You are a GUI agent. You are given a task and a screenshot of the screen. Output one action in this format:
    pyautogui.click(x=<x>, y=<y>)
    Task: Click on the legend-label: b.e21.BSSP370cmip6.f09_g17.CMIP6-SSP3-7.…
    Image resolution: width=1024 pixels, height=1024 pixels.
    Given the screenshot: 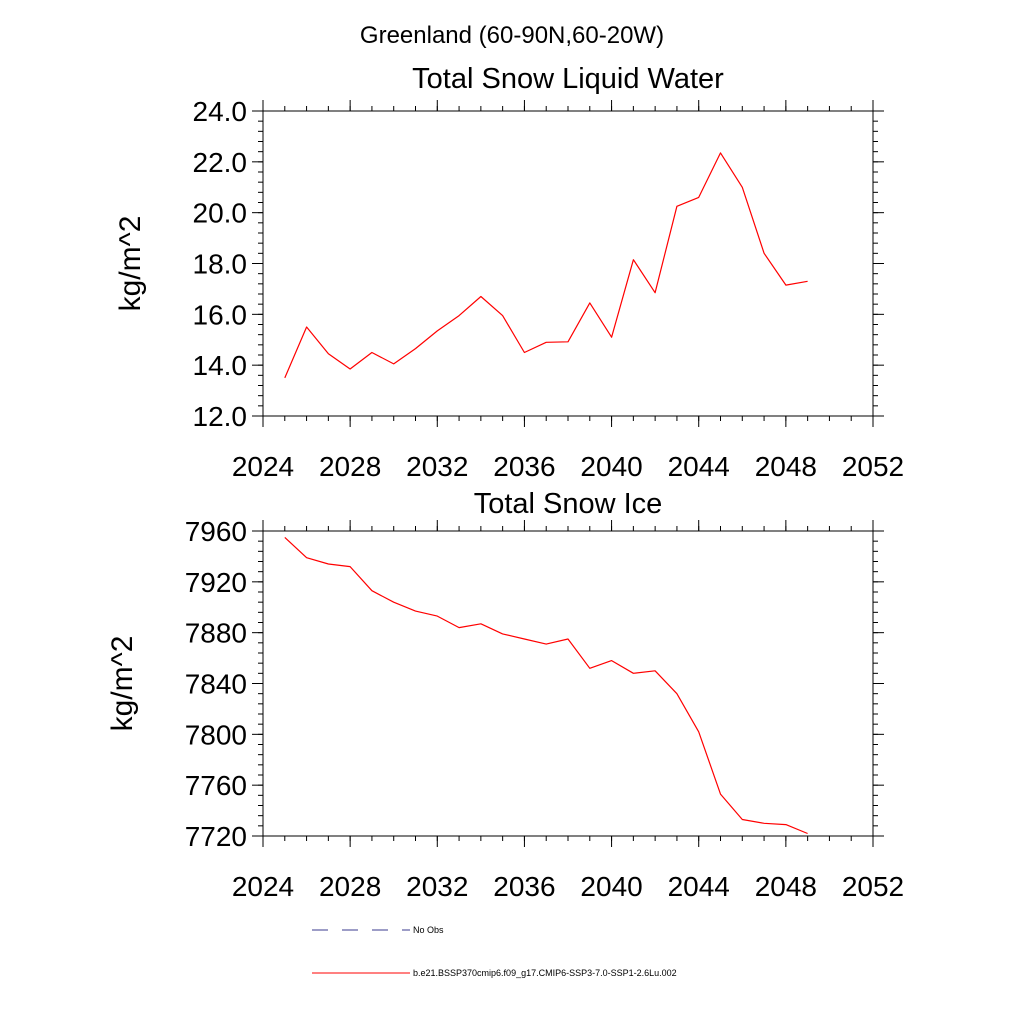 What is the action you would take?
    pyautogui.click(x=545, y=973)
    